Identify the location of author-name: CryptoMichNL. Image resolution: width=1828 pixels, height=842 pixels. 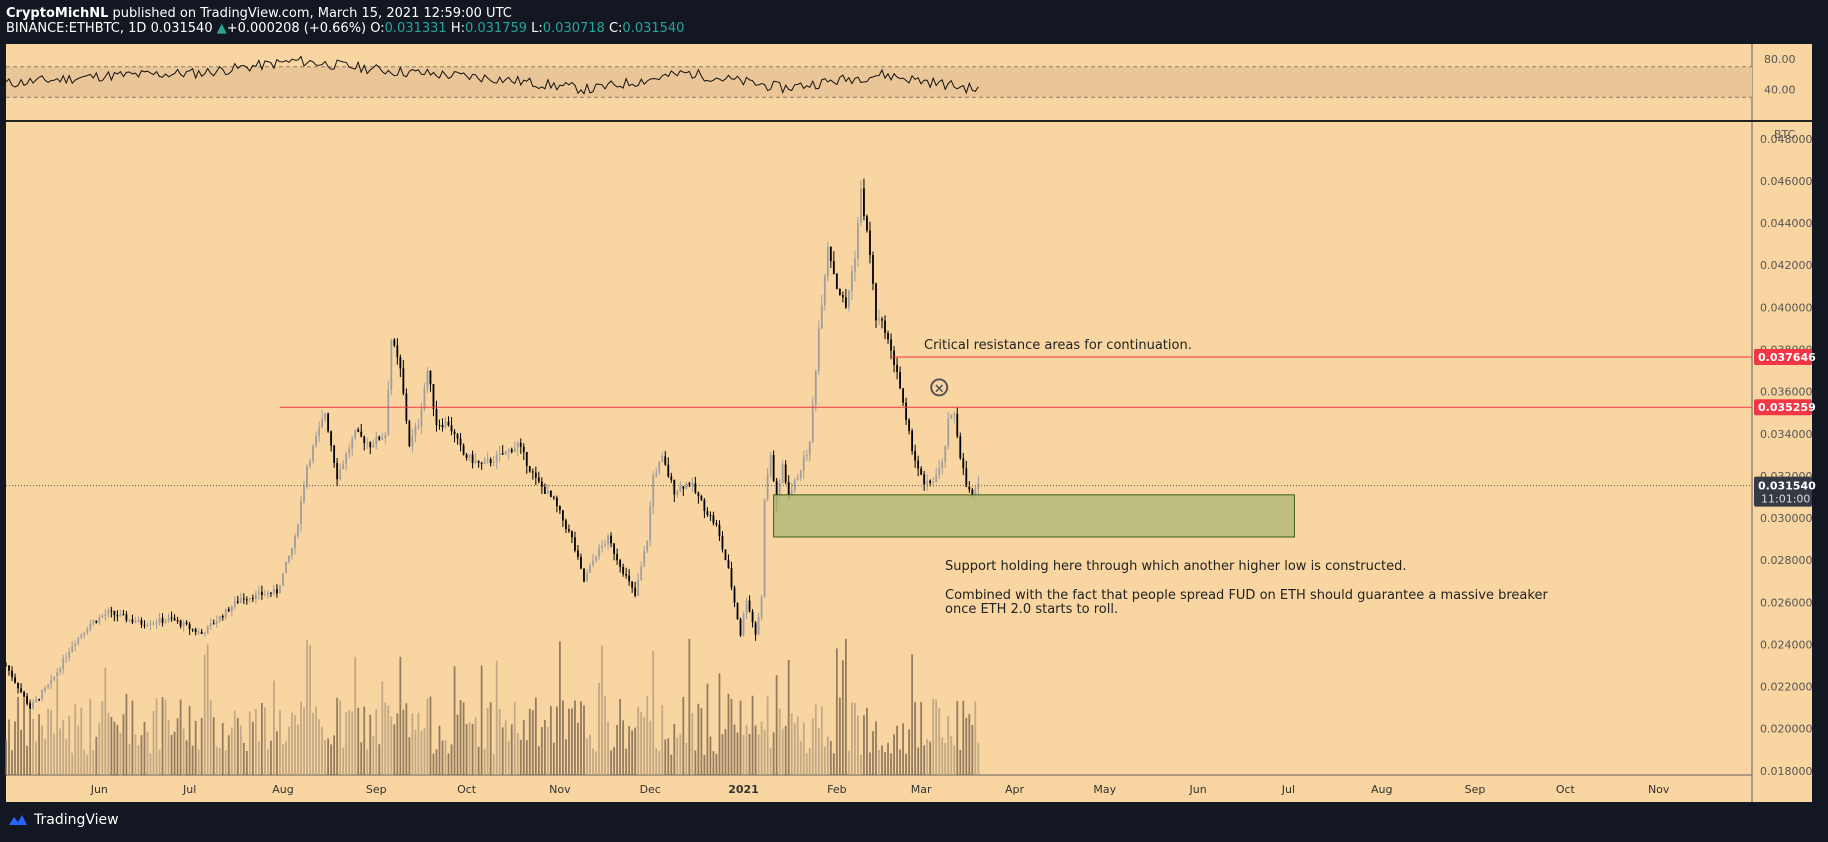
(57, 13).